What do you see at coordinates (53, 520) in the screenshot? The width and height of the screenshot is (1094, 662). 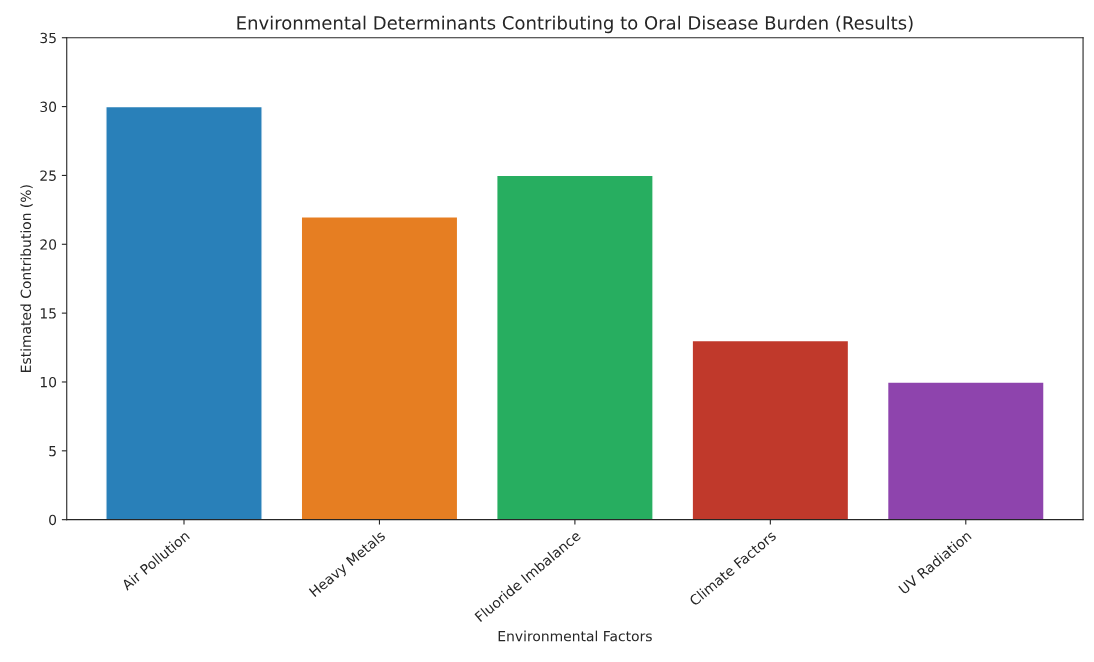 I see `y-tick-label: 0` at bounding box center [53, 520].